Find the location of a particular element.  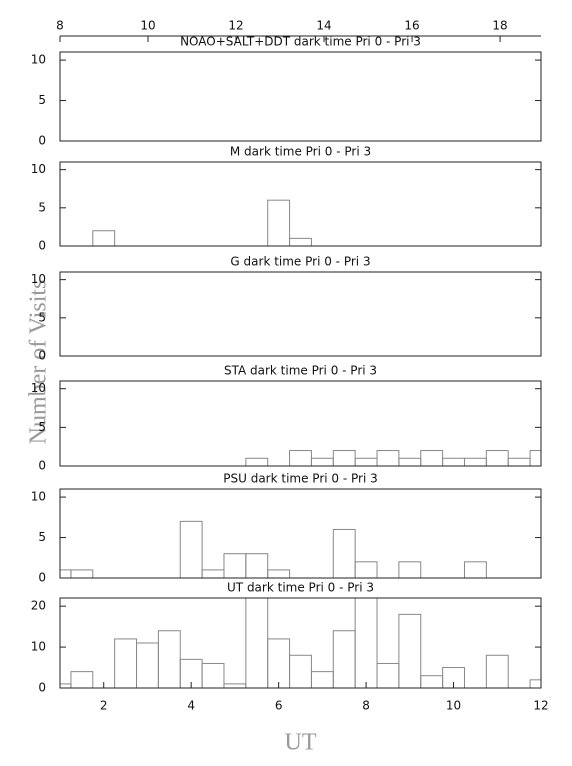

panel-title: G dark time Pri 0 - Pri 3 is located at coordinates (300, 262).